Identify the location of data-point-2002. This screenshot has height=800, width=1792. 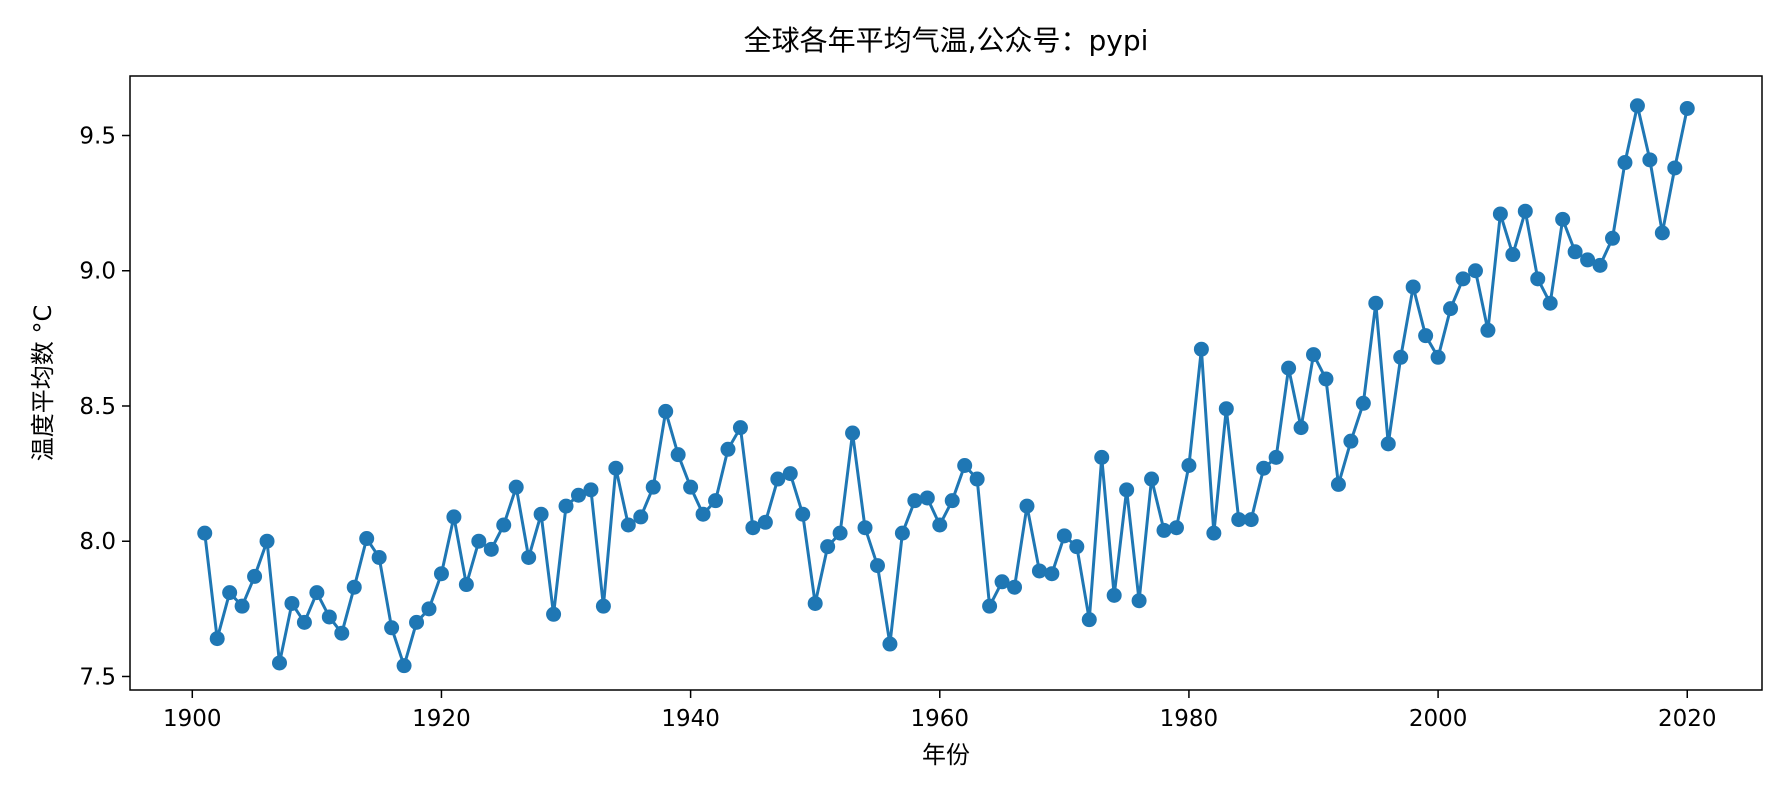
(1463, 279).